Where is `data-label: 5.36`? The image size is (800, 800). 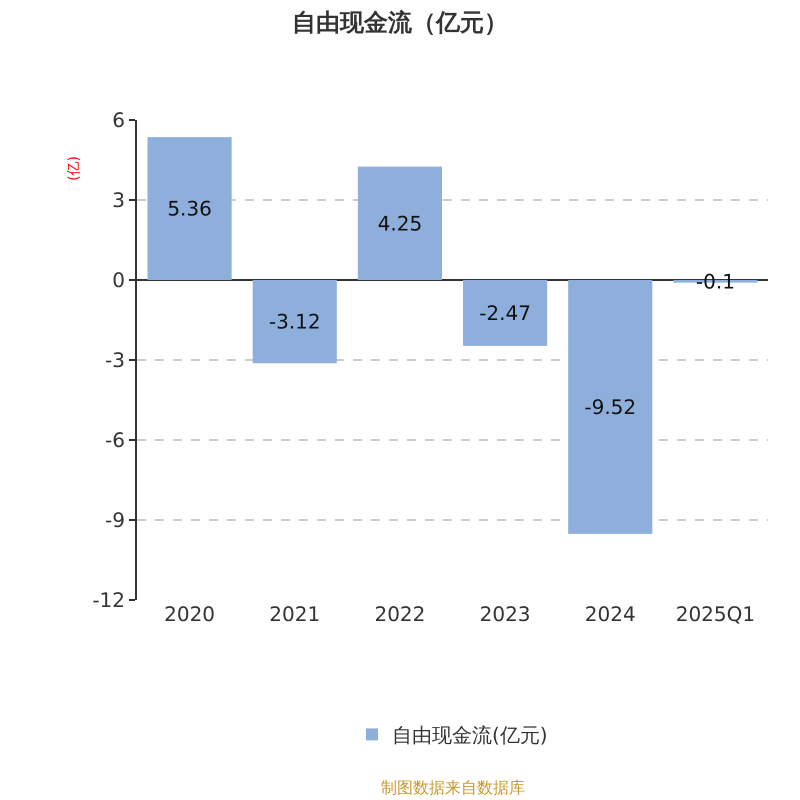
data-label: 5.36 is located at coordinates (189, 208).